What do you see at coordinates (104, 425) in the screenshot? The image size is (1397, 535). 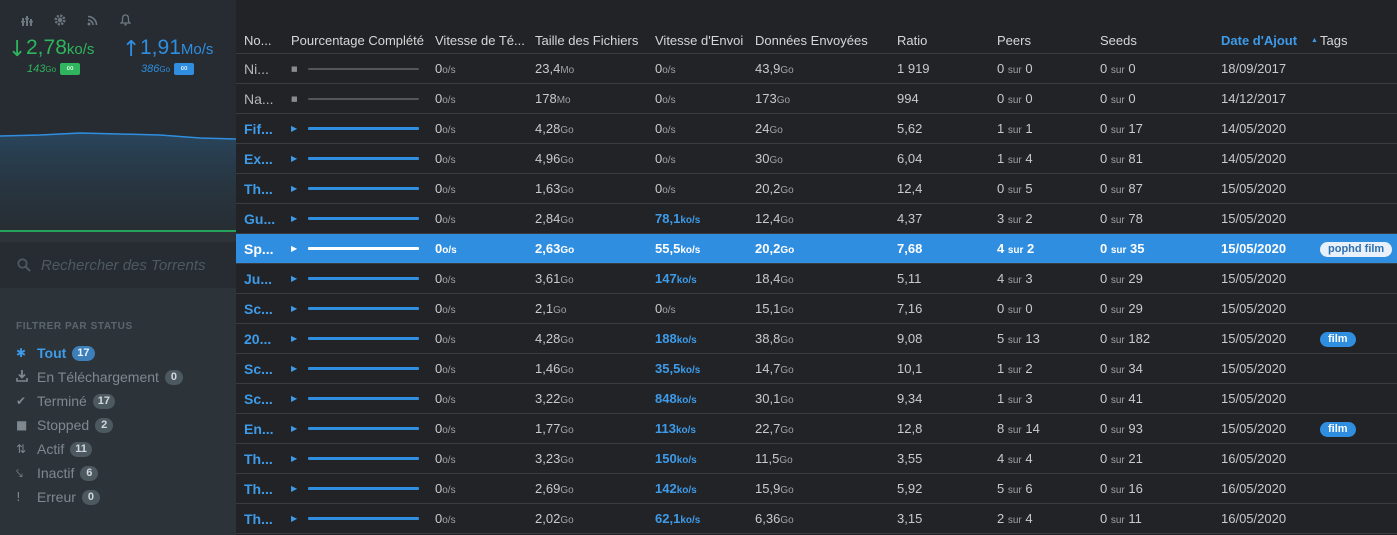 I see `filter-count: 2` at bounding box center [104, 425].